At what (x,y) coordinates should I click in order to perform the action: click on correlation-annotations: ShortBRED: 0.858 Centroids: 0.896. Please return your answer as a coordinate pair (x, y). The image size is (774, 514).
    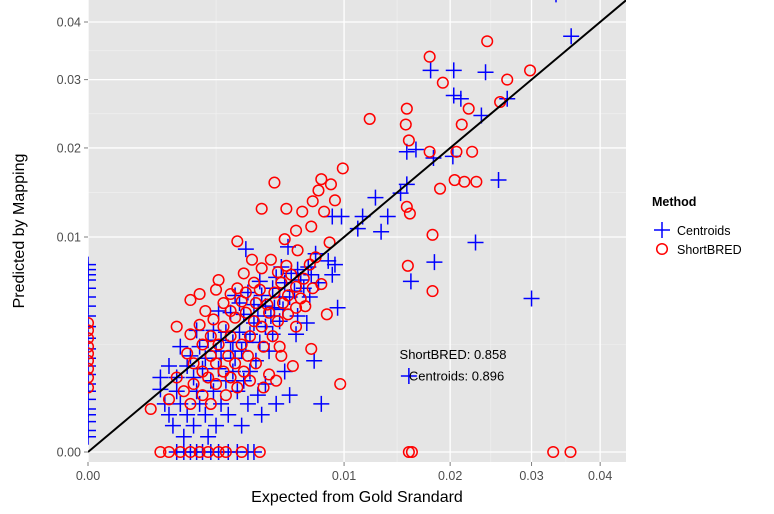
    Looking at the image, I should click on (453, 365).